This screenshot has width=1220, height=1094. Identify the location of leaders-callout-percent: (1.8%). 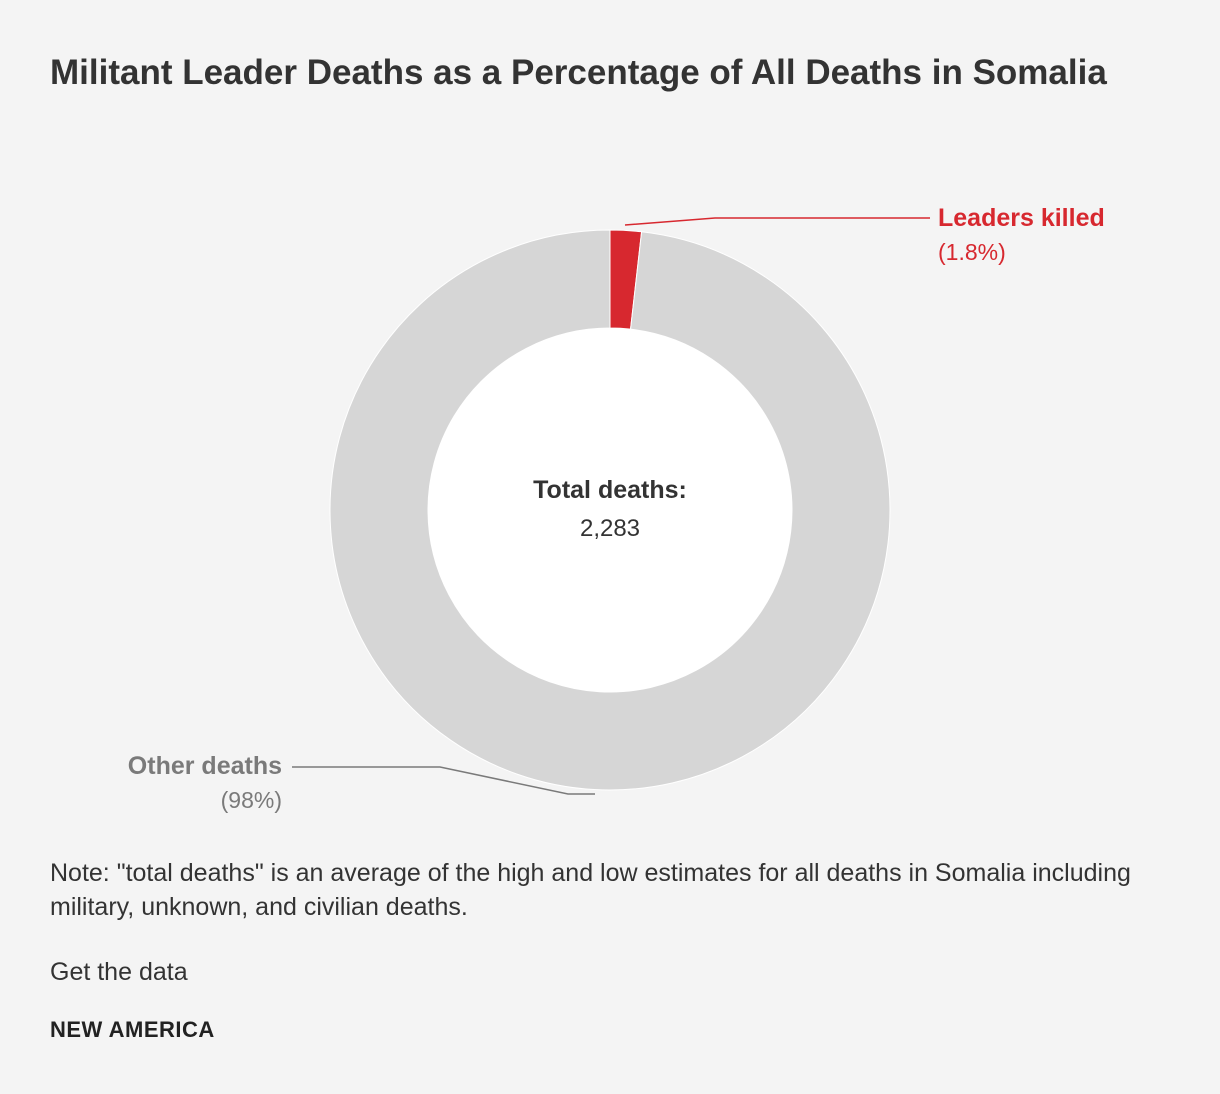
(972, 252).